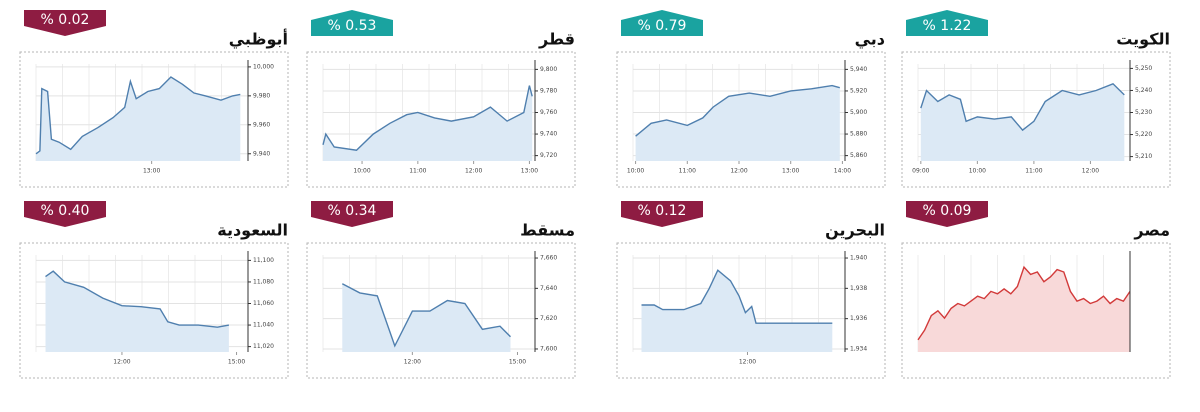 The height and width of the screenshot is (412, 1200). I want to click on panel: البحرين % 0.12 1,940 1,938 1,936 1,934 12:00, so click(751, 290).